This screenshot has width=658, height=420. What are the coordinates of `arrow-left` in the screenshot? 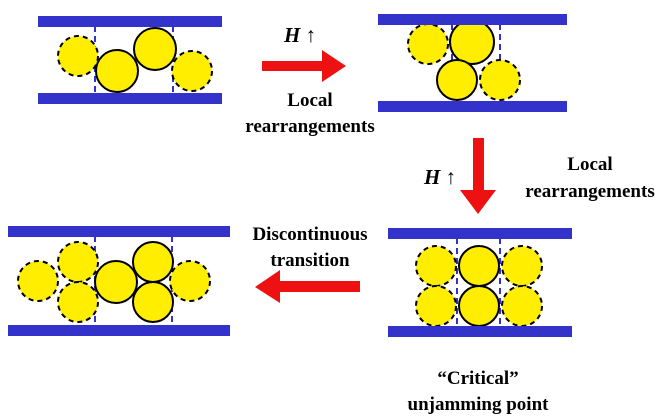 It's located at (307, 286).